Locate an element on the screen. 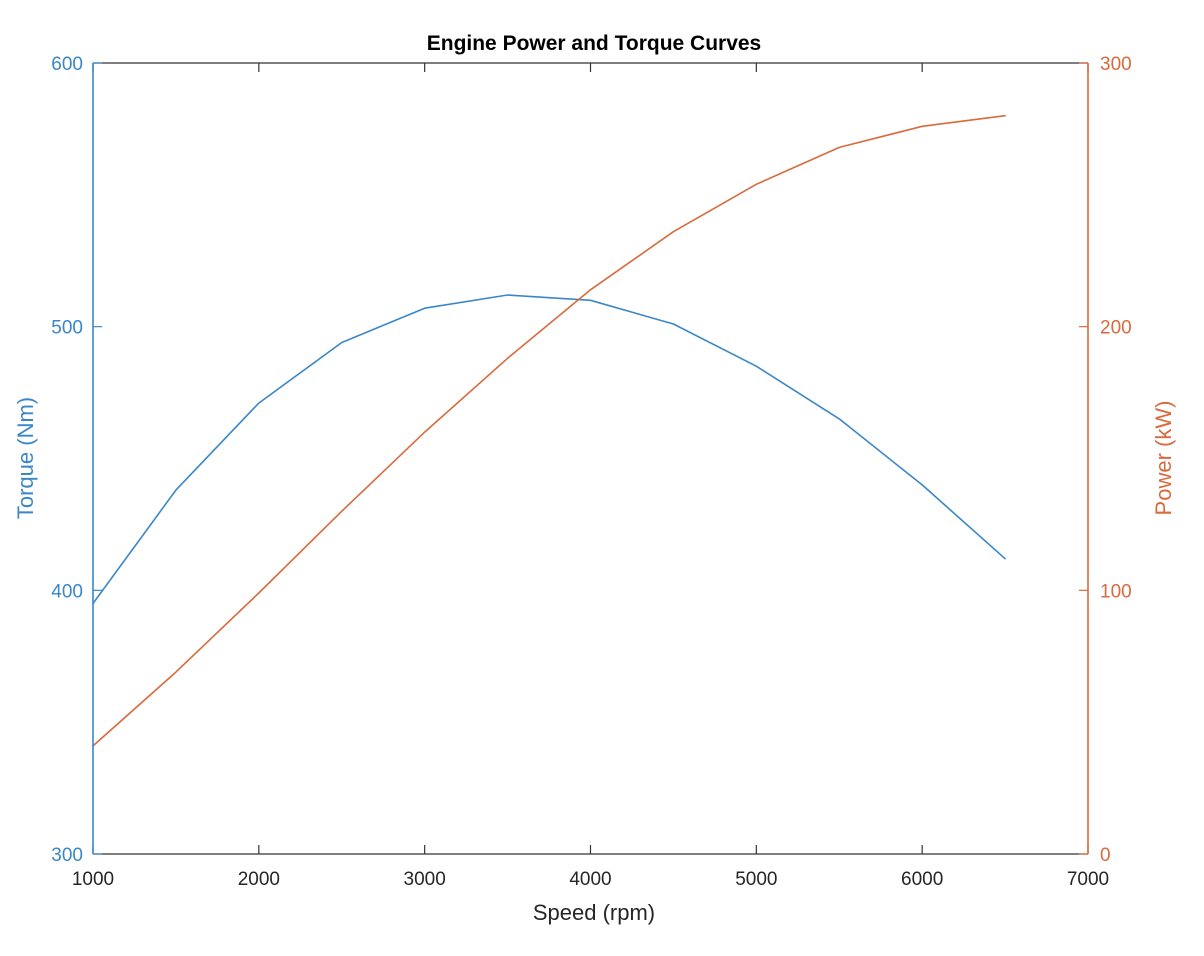 The width and height of the screenshot is (1204, 956). left-y-tick-label: 500 is located at coordinates (67, 328).